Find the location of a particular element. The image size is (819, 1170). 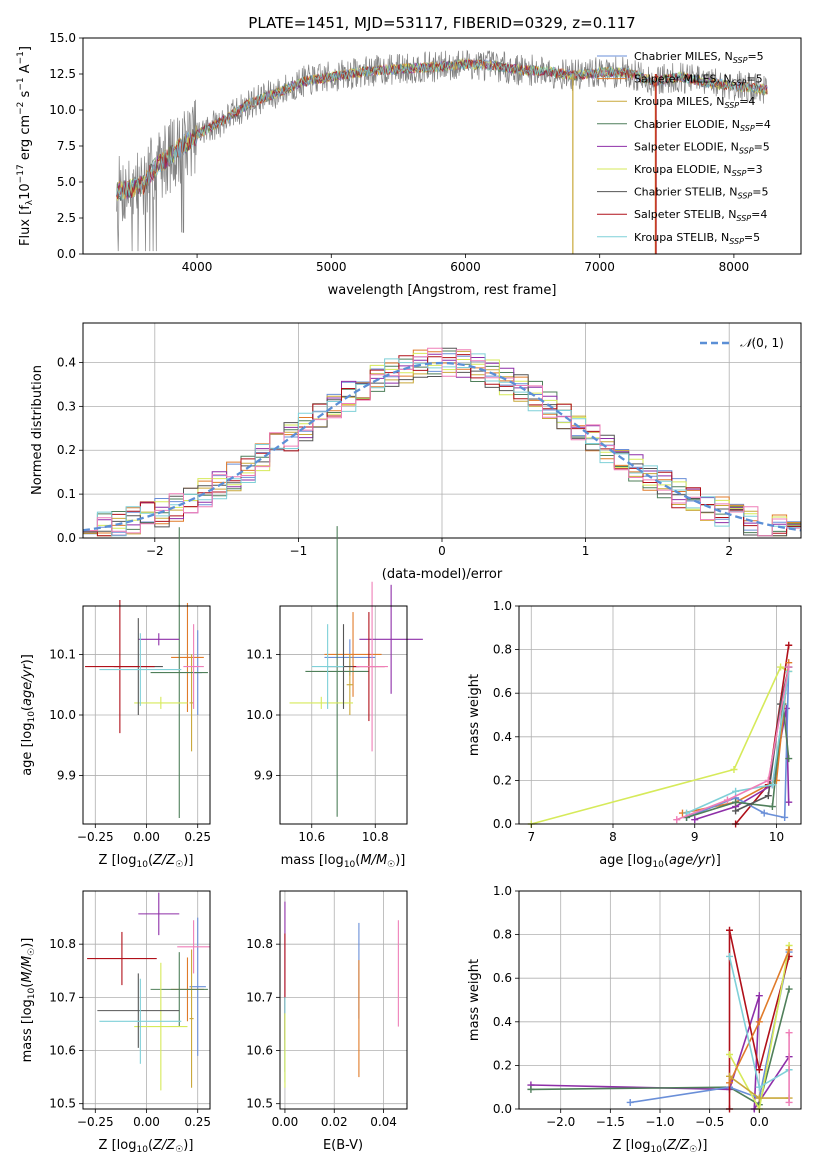

x-tick-label: 0.04 is located at coordinates (383, 1122).